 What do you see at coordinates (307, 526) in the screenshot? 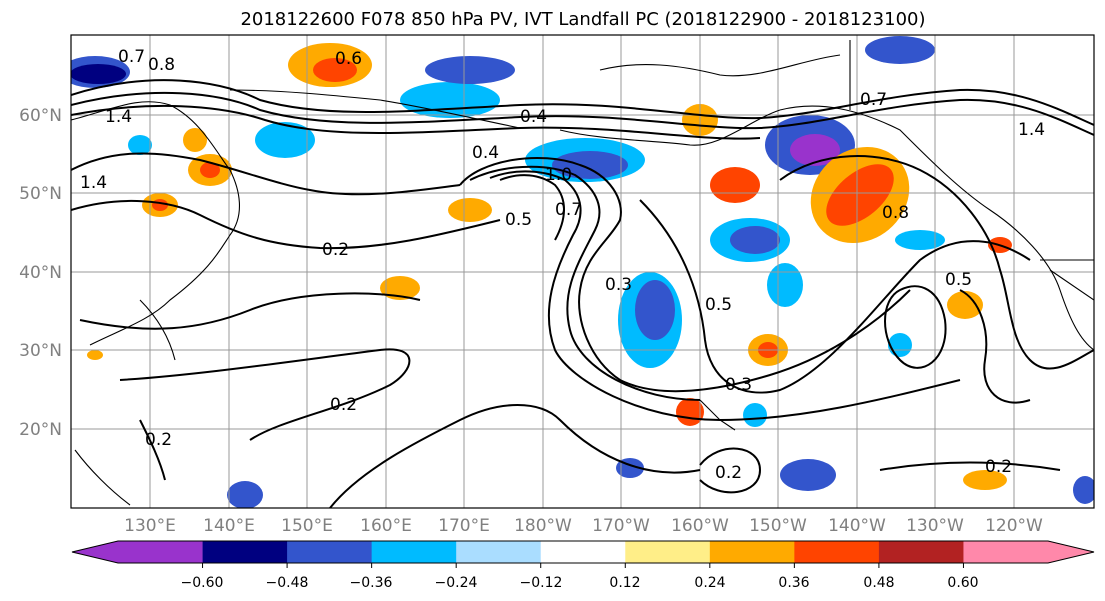
I see `lon-label: 150°E` at bounding box center [307, 526].